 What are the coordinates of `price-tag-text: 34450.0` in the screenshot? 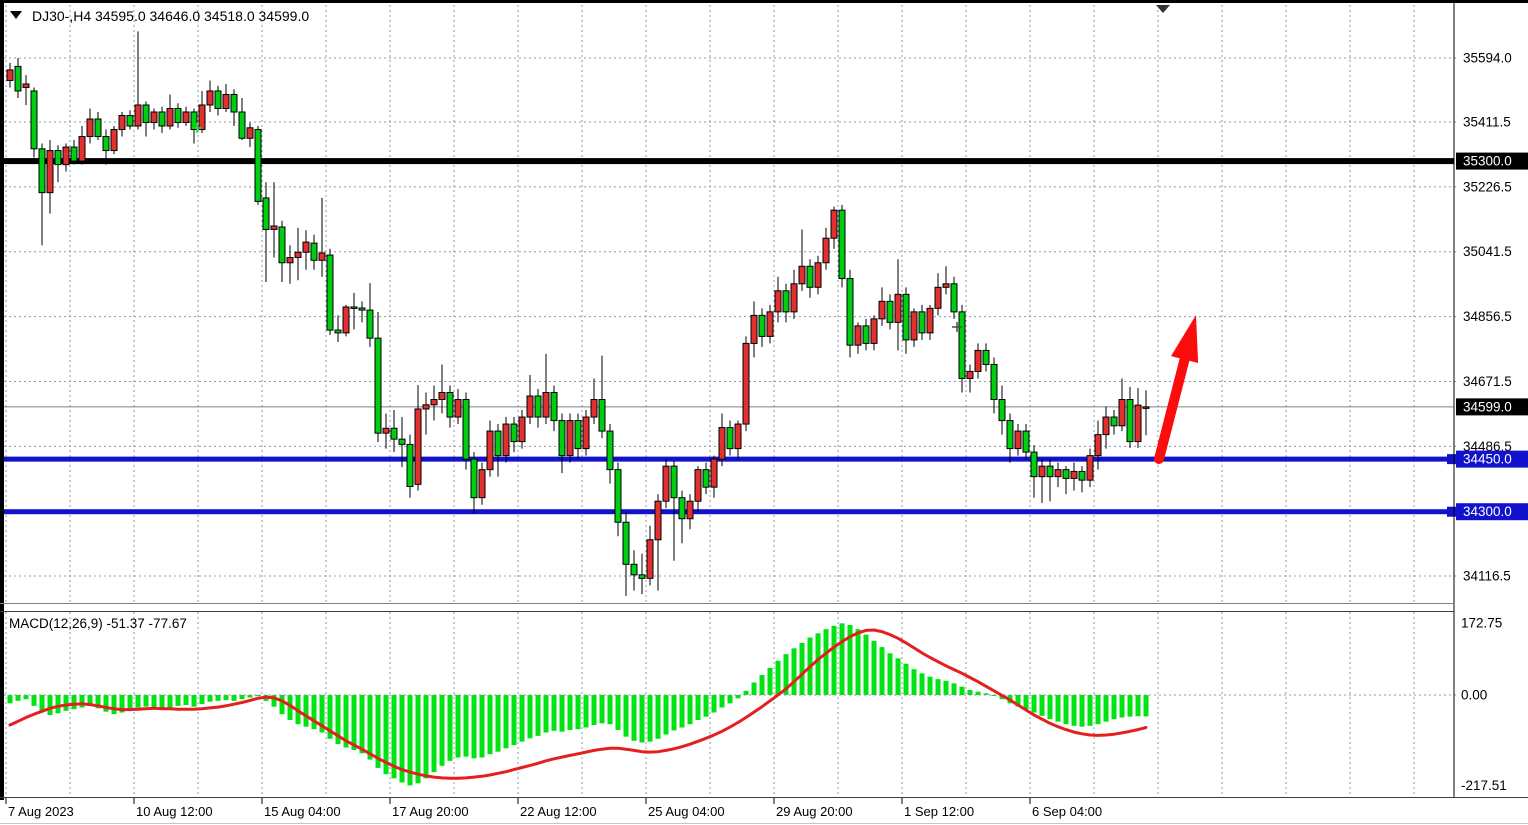 It's located at (1487, 459).